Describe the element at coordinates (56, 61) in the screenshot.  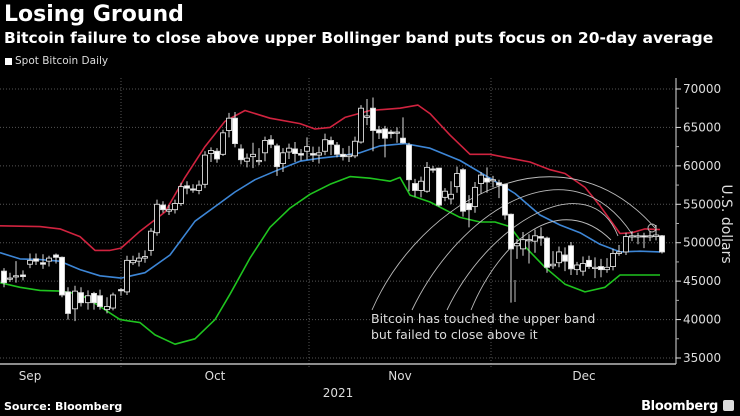
I see `legend: Spot Bitcoin Daily` at that location.